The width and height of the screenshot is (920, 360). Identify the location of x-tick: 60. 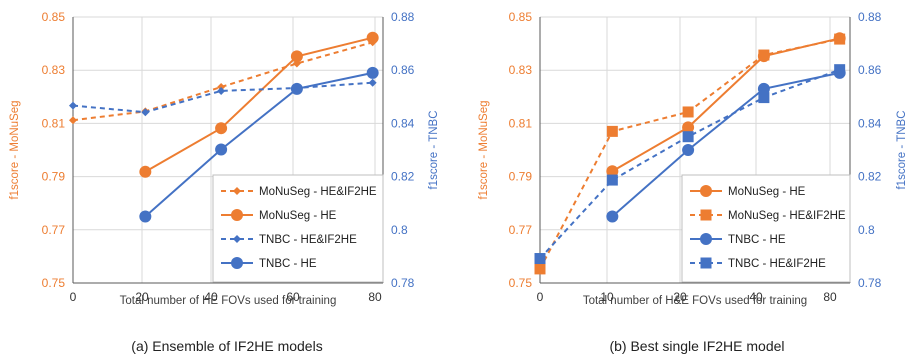
(293, 297).